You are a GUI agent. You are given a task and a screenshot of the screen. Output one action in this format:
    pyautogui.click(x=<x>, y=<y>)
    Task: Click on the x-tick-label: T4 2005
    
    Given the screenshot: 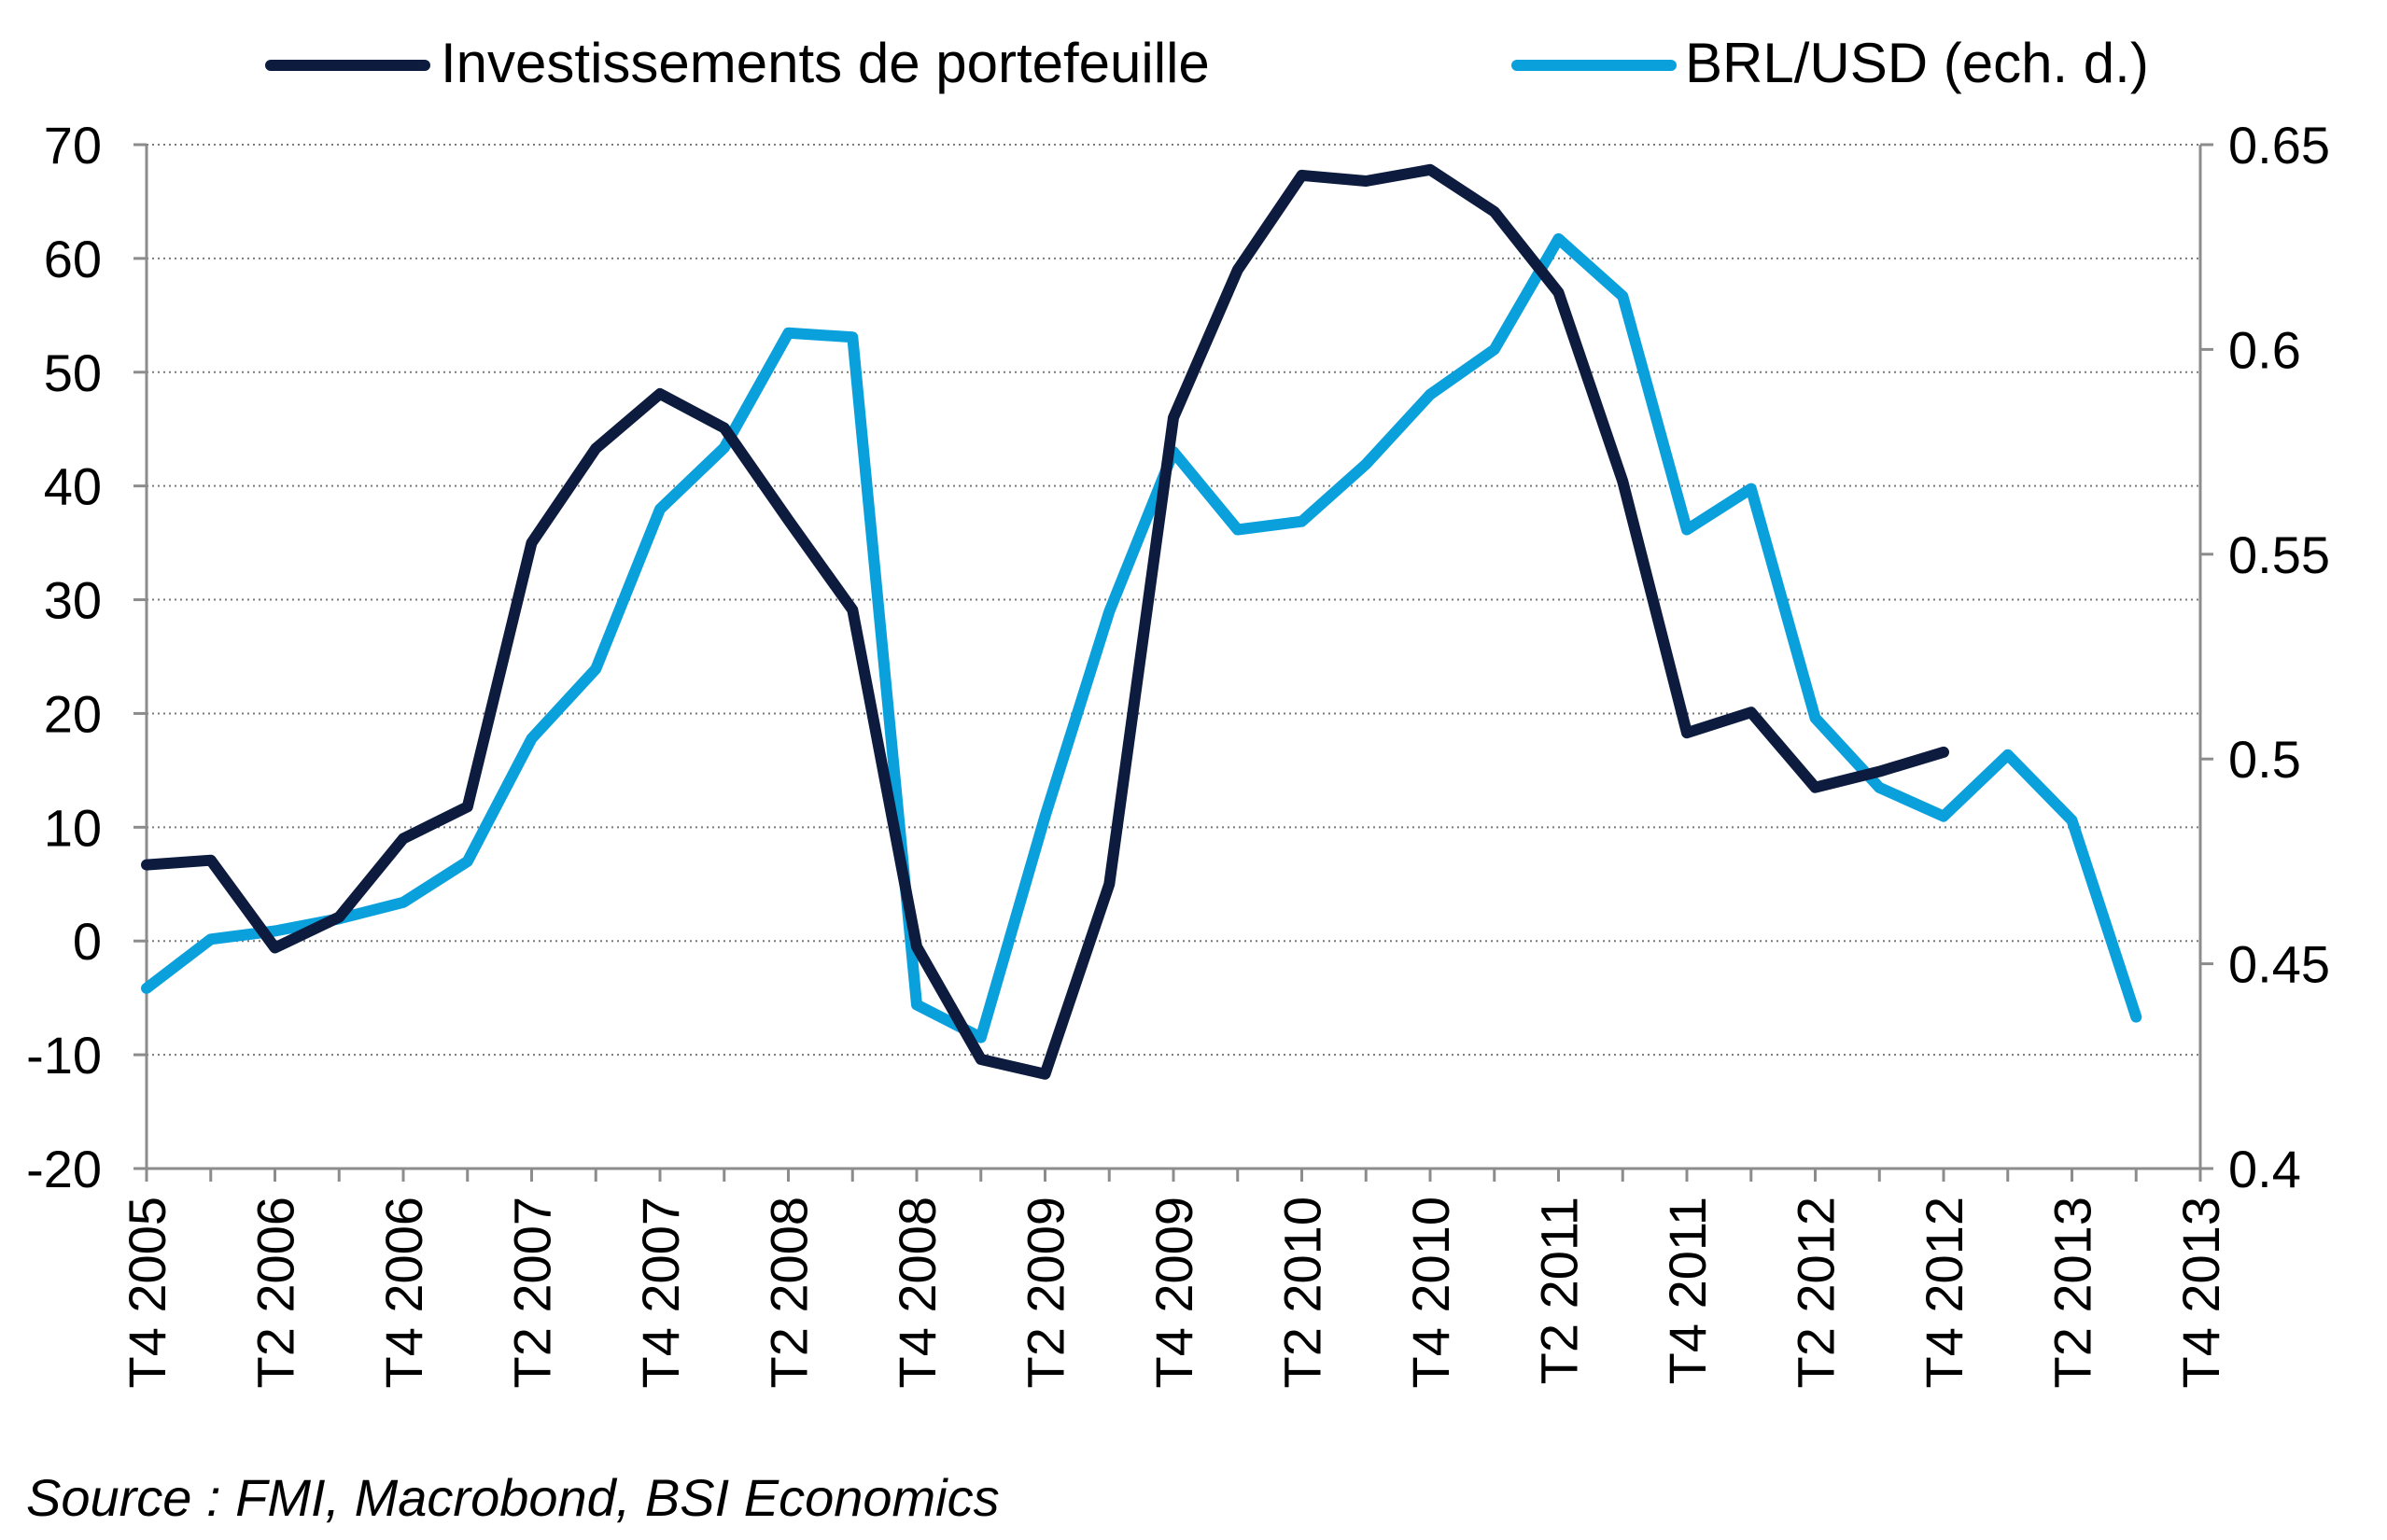 What is the action you would take?
    pyautogui.click(x=147, y=1293)
    